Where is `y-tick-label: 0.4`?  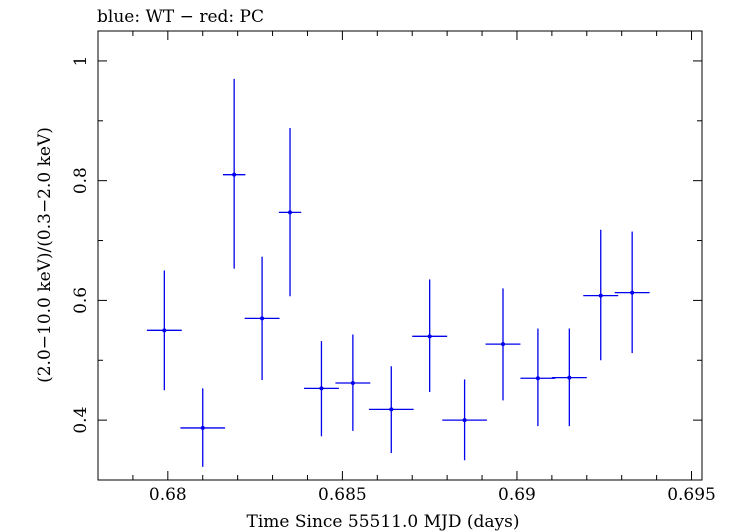
y-tick-label: 0.4 is located at coordinates (81, 420).